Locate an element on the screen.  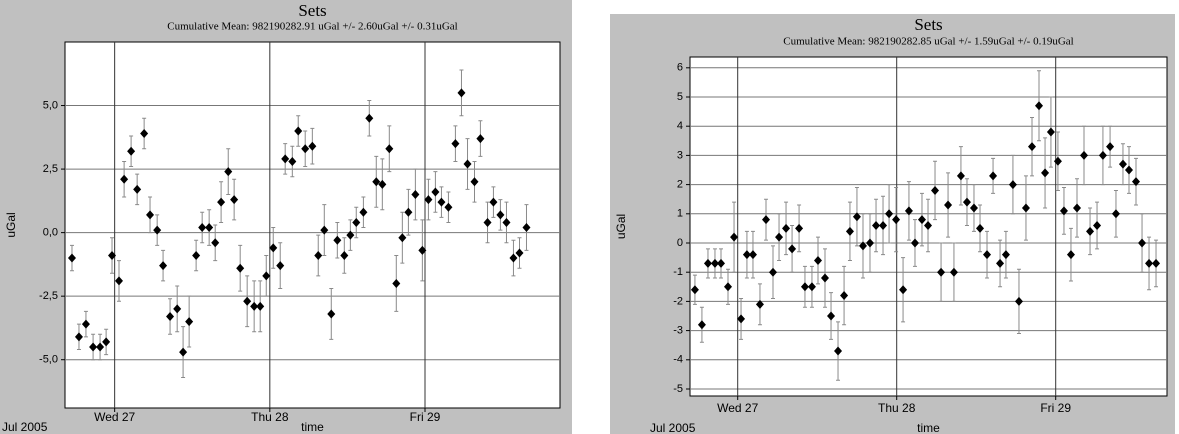
y-tick-label: -2 is located at coordinates (678, 301).